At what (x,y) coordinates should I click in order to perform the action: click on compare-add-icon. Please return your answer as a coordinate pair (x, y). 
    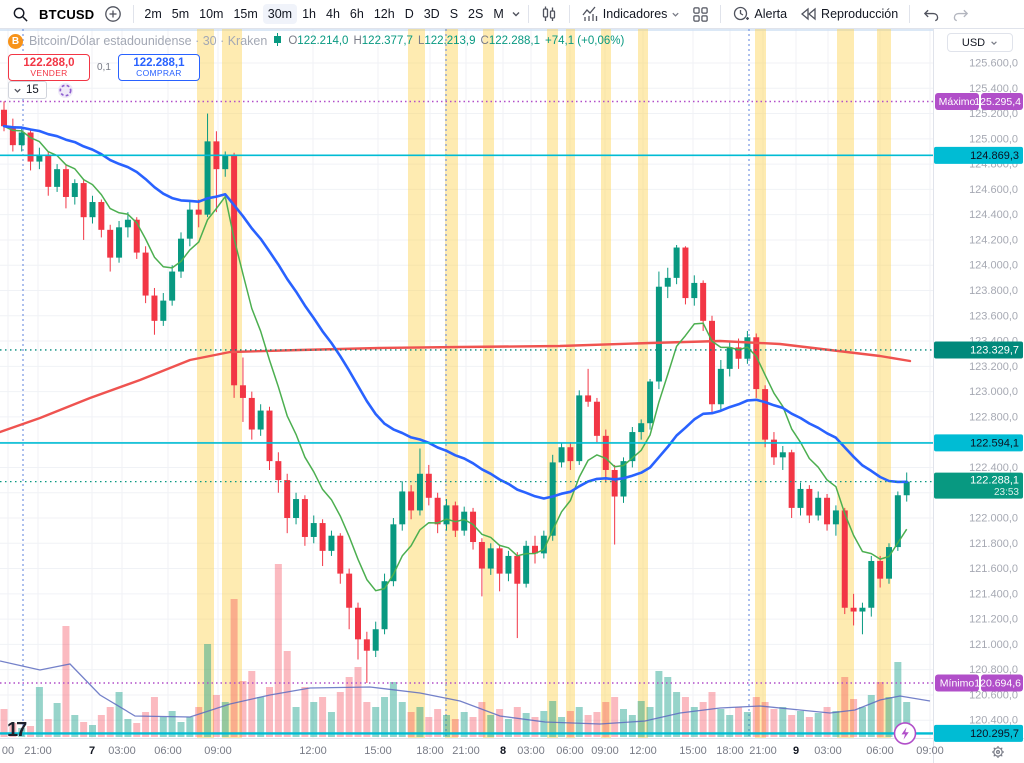
    Looking at the image, I should click on (113, 14).